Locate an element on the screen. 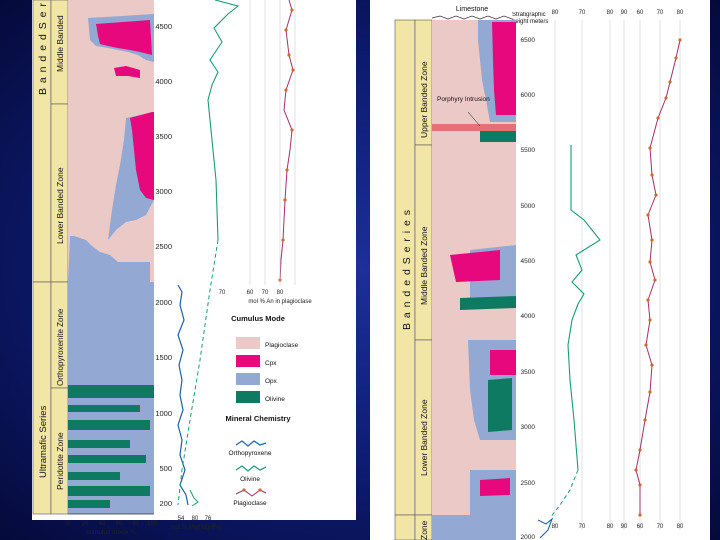 Image resolution: width=720 pixels, height=540 pixels. right-strat-label: Stratigraphic height meters is located at coordinates (530, 18).